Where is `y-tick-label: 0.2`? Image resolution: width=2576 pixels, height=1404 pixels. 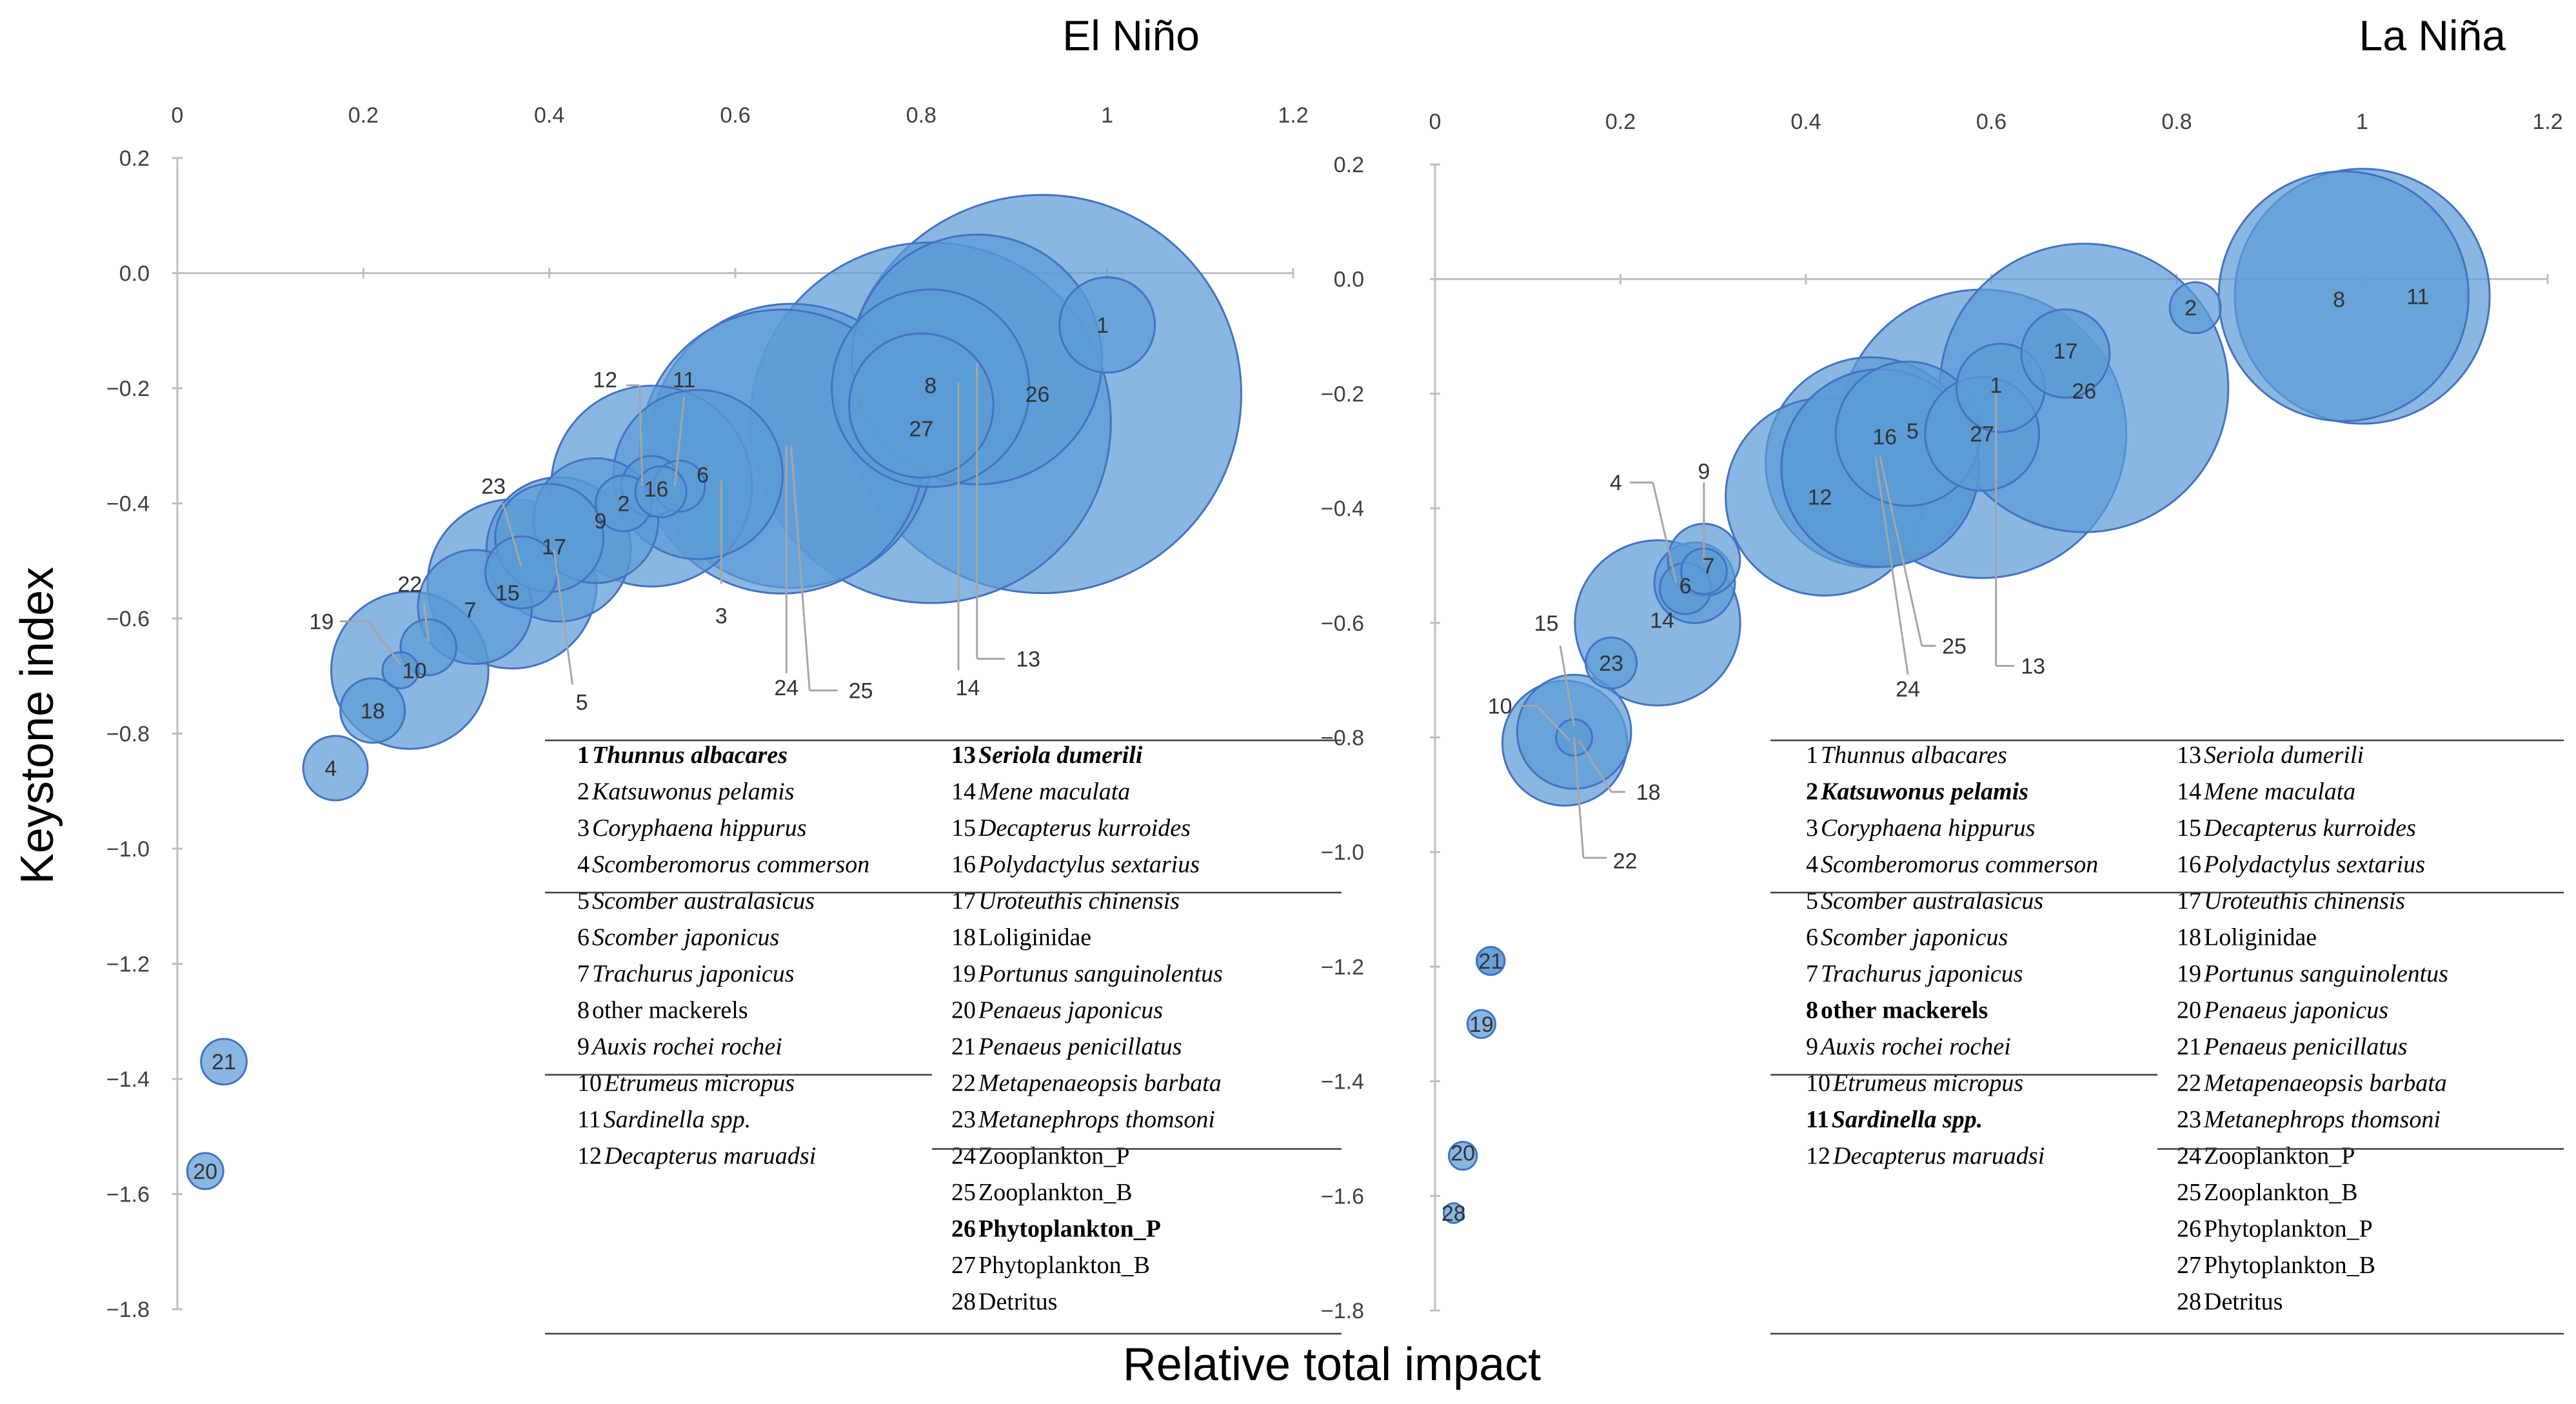 y-tick-label: 0.2 is located at coordinates (134, 158).